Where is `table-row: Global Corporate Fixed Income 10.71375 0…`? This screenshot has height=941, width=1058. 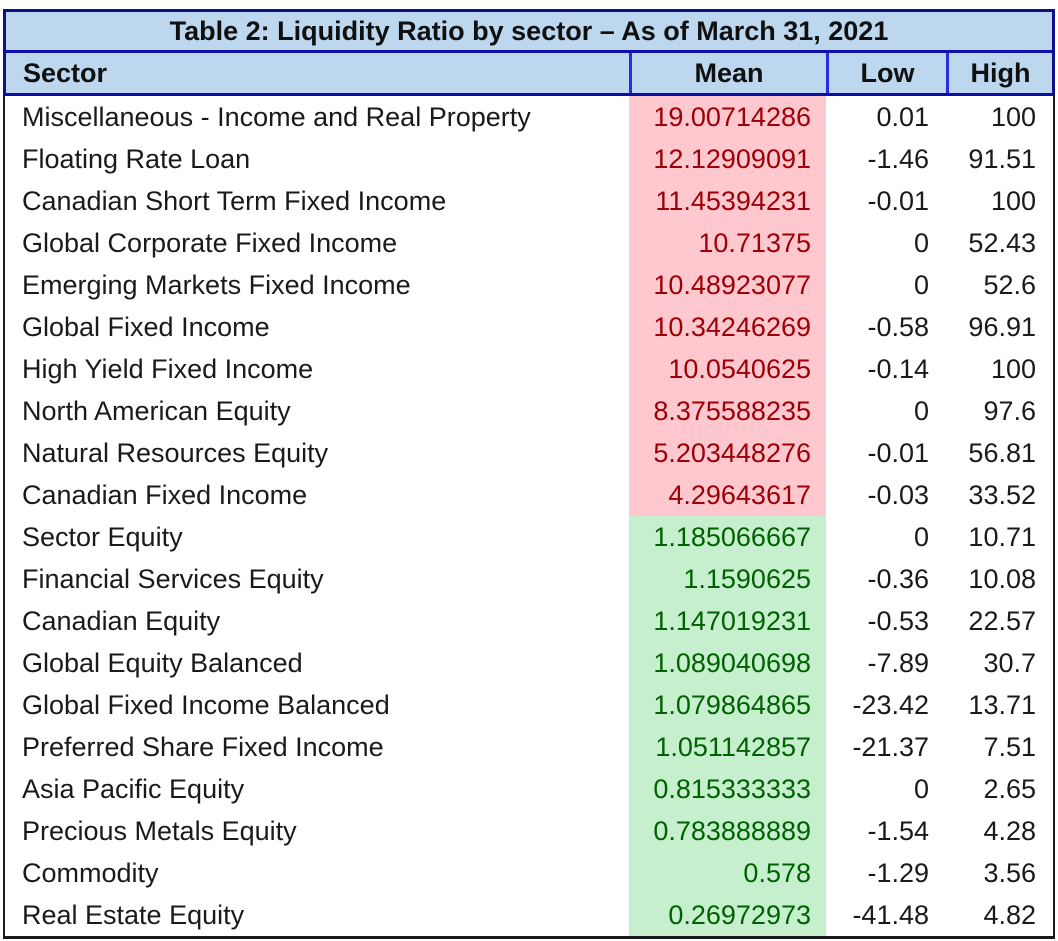 table-row: Global Corporate Fixed Income 10.71375 0… is located at coordinates (529, 243).